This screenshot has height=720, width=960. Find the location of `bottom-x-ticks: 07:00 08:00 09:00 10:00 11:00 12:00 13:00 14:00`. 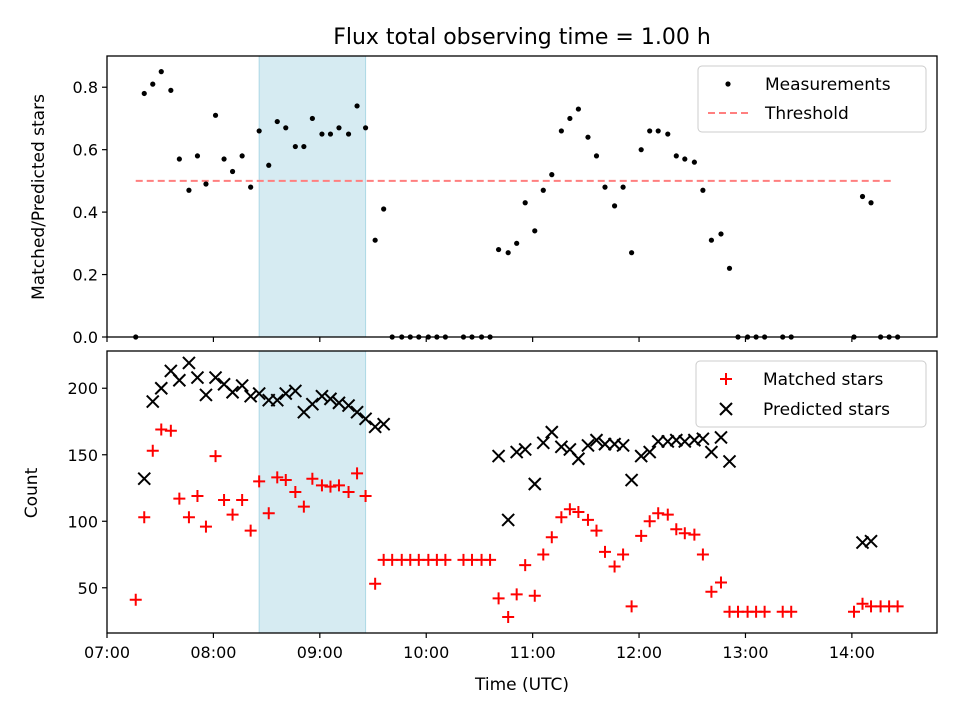

bottom-x-ticks: 07:00 08:00 09:00 10:00 11:00 12:00 13:00 14:00 is located at coordinates (479, 647).